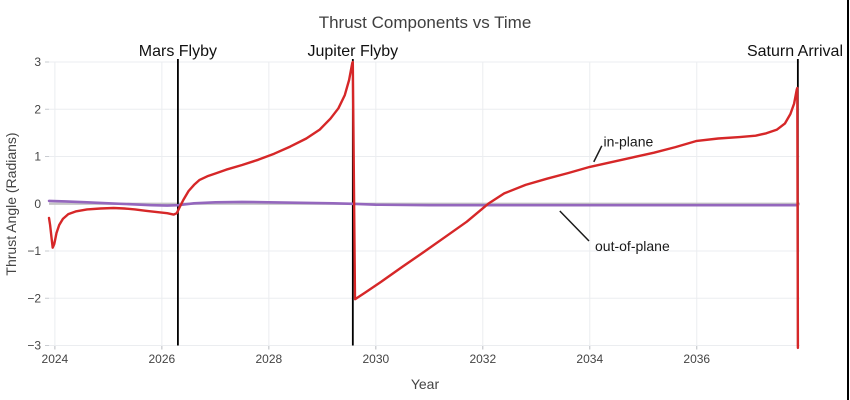 This screenshot has height=400, width=850. What do you see at coordinates (34, 346) in the screenshot?
I see `y-tick-label: −3` at bounding box center [34, 346].